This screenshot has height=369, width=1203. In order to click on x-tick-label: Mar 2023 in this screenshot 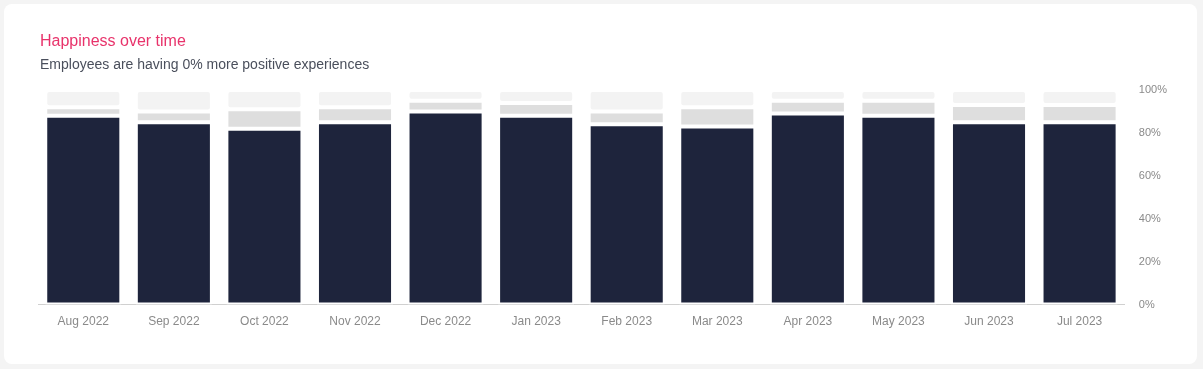, I will do `click(717, 321)`.